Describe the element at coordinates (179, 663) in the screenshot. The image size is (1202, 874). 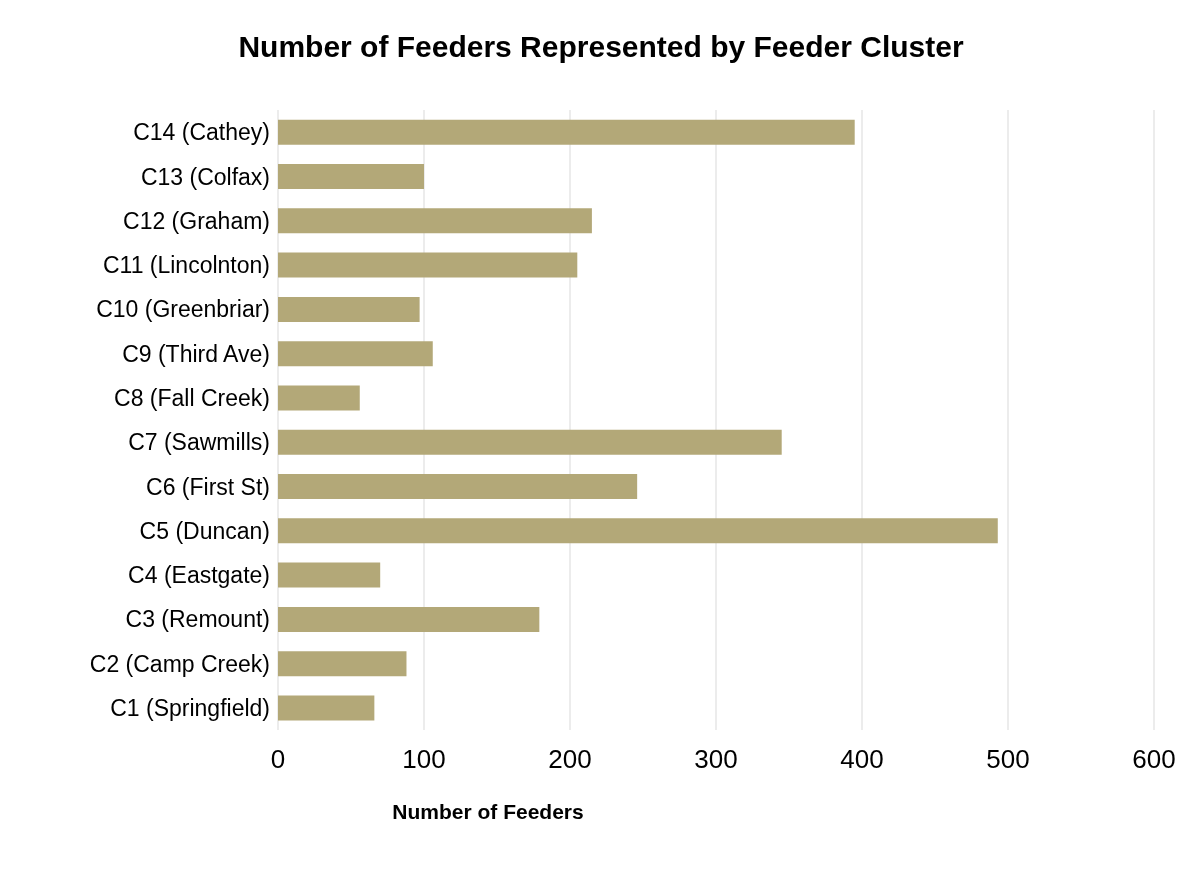
I see `y-tick-label: C2 (Camp Creek)` at that location.